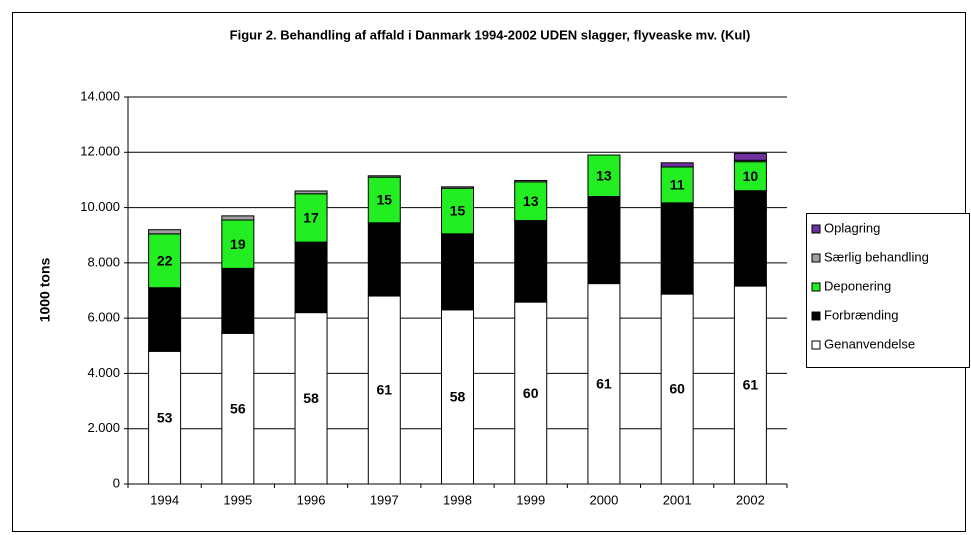  I want to click on legend-label: Særlig behandling, so click(876, 256).